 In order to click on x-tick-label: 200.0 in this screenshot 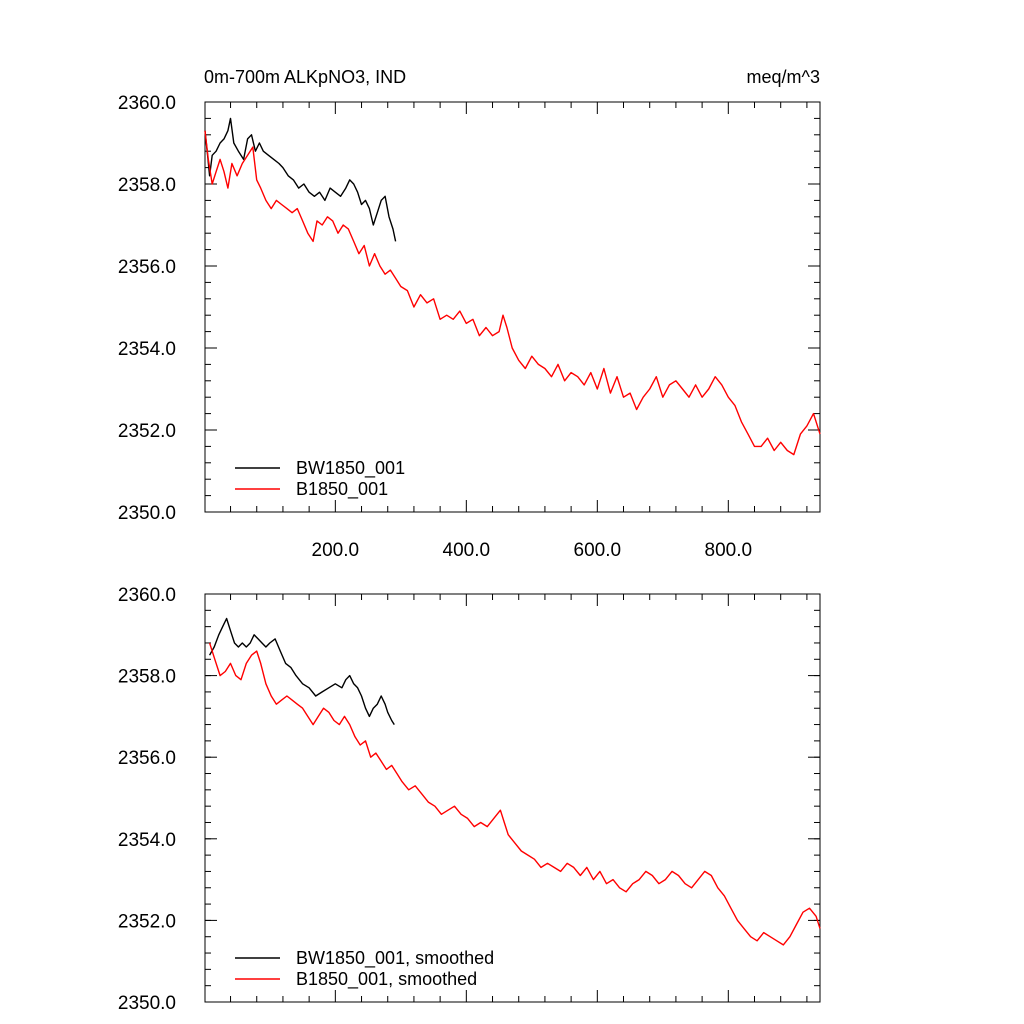, I will do `click(336, 550)`.